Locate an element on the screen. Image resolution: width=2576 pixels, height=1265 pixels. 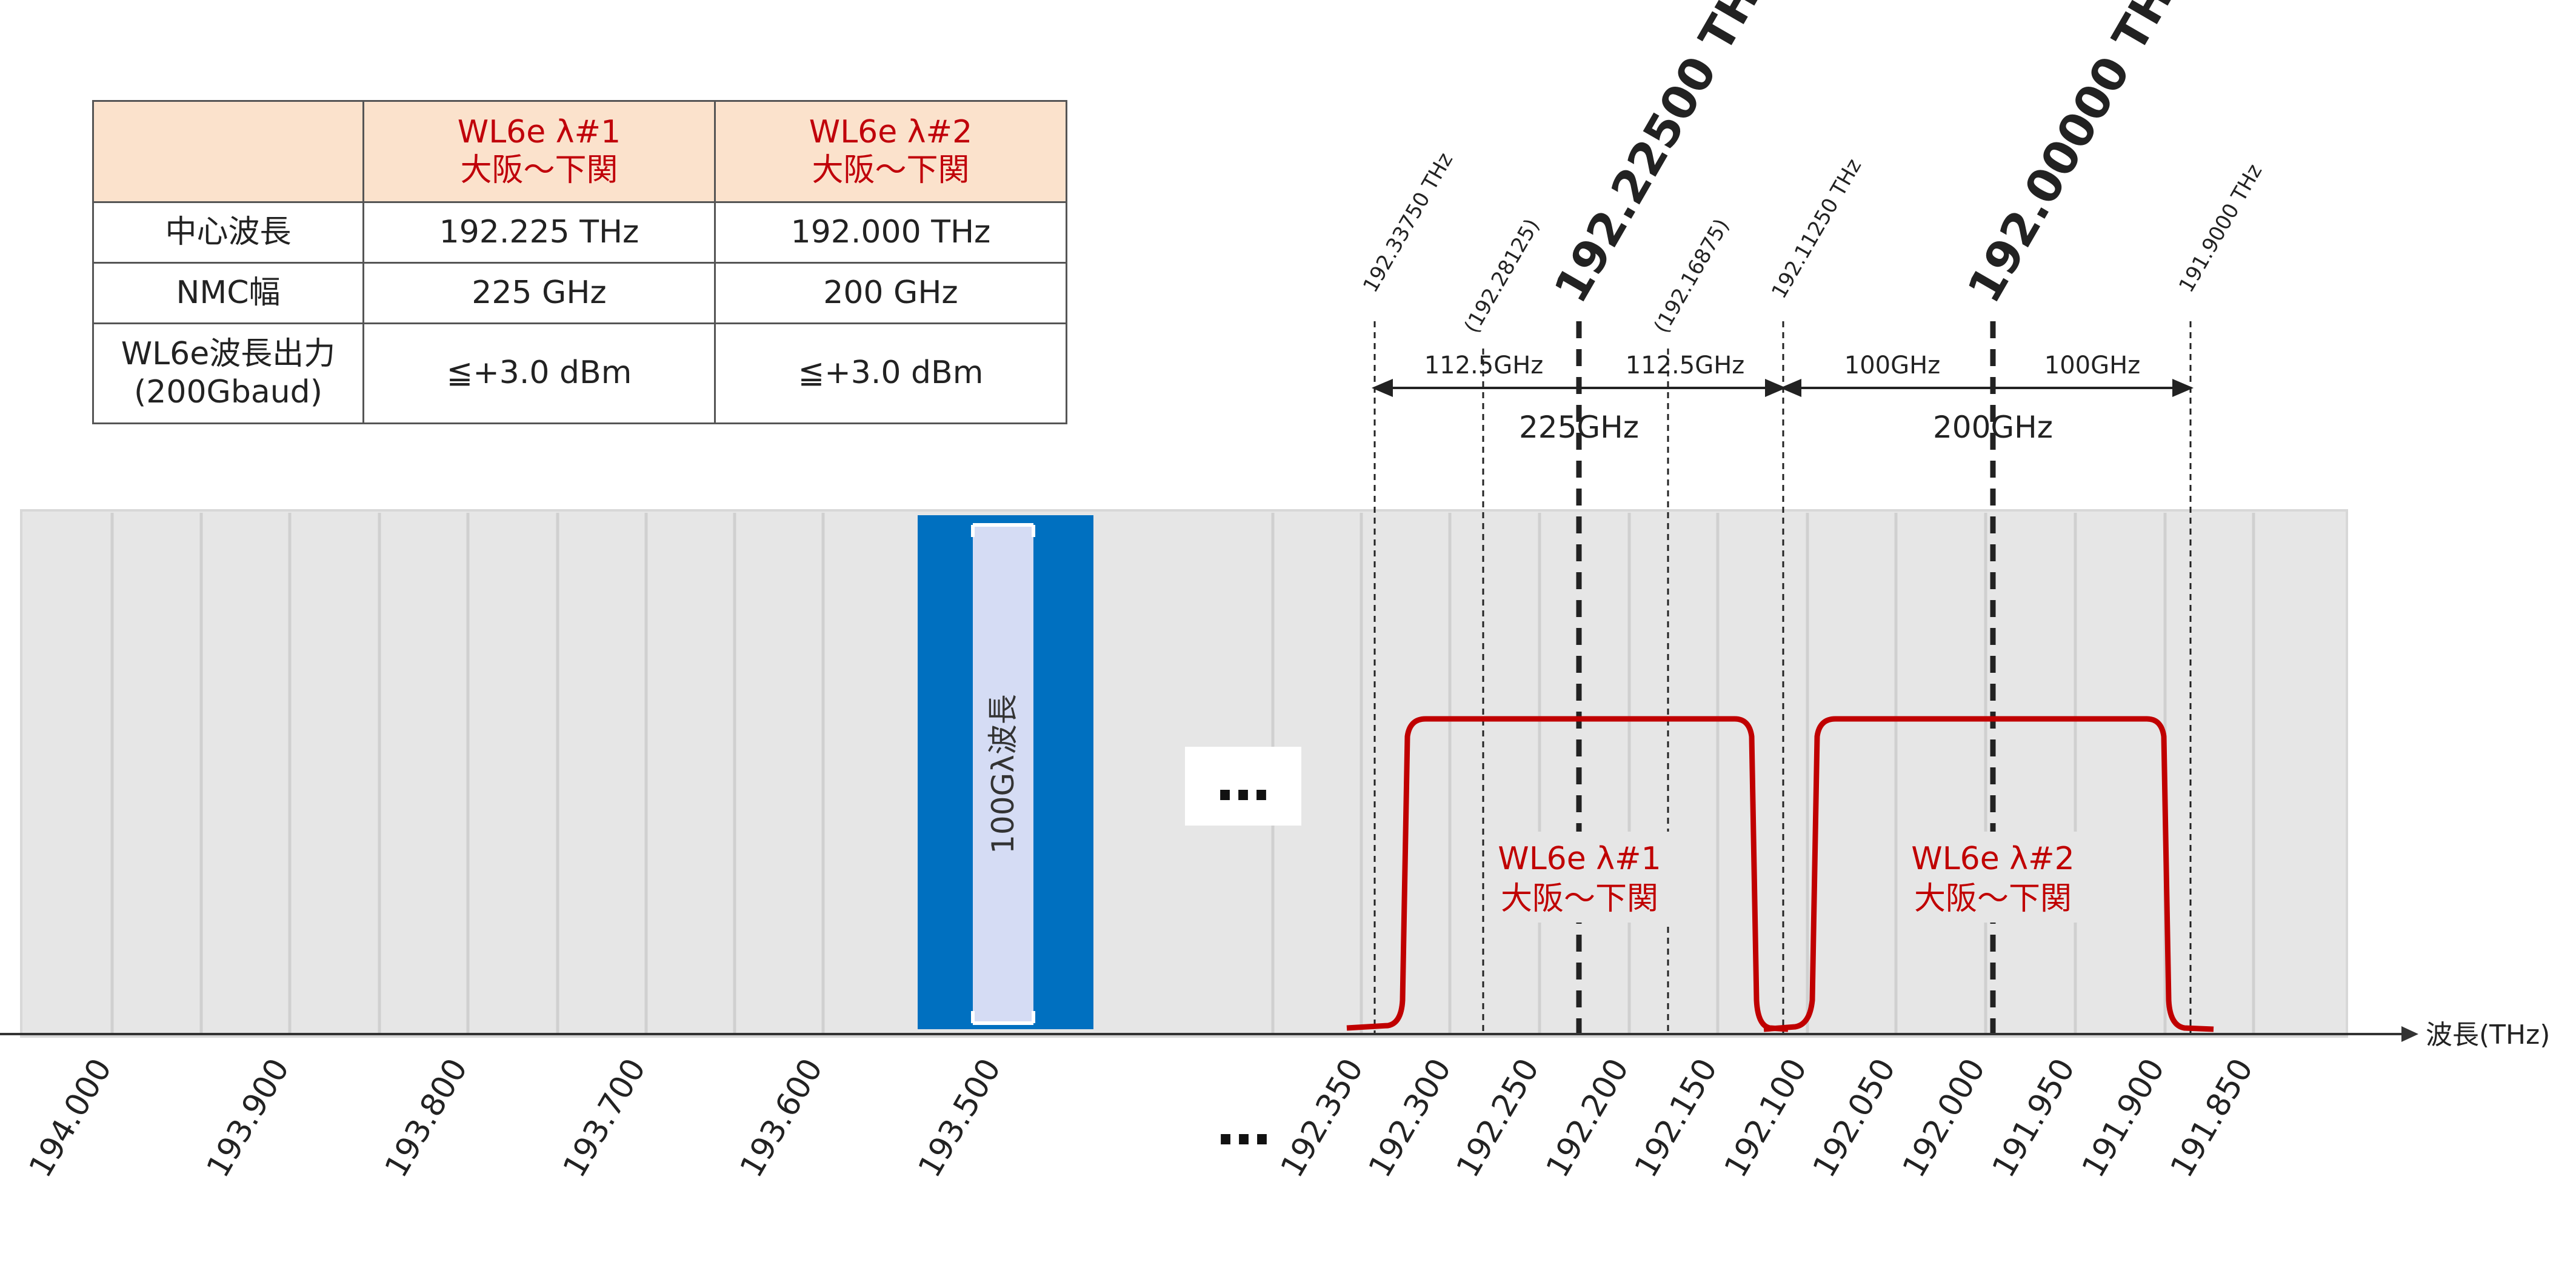
axis-label: 波長(THz) is located at coordinates (2488, 1035).